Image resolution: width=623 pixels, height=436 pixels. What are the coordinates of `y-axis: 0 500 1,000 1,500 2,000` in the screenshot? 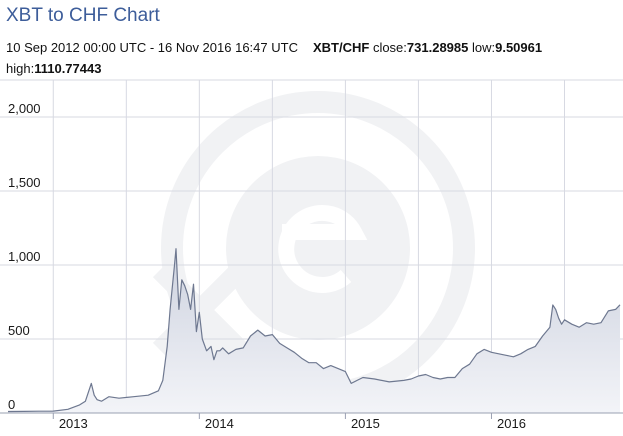 It's located at (24, 256).